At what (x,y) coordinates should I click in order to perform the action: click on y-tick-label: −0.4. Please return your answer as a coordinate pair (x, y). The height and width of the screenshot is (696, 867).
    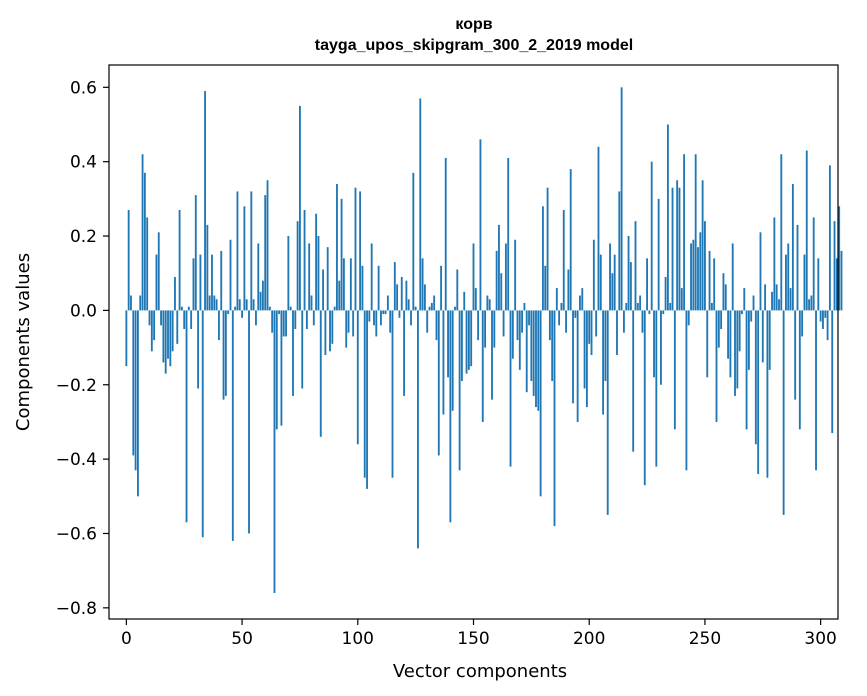
    Looking at the image, I should click on (76, 460).